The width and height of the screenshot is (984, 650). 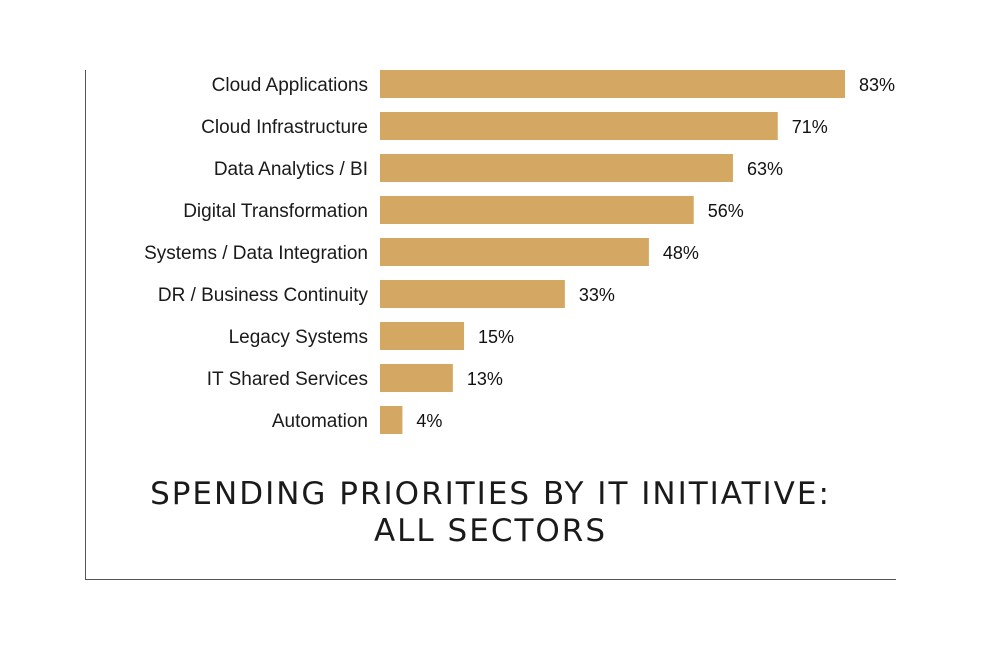 What do you see at coordinates (287, 379) in the screenshot?
I see `category-label: IT Shared Services` at bounding box center [287, 379].